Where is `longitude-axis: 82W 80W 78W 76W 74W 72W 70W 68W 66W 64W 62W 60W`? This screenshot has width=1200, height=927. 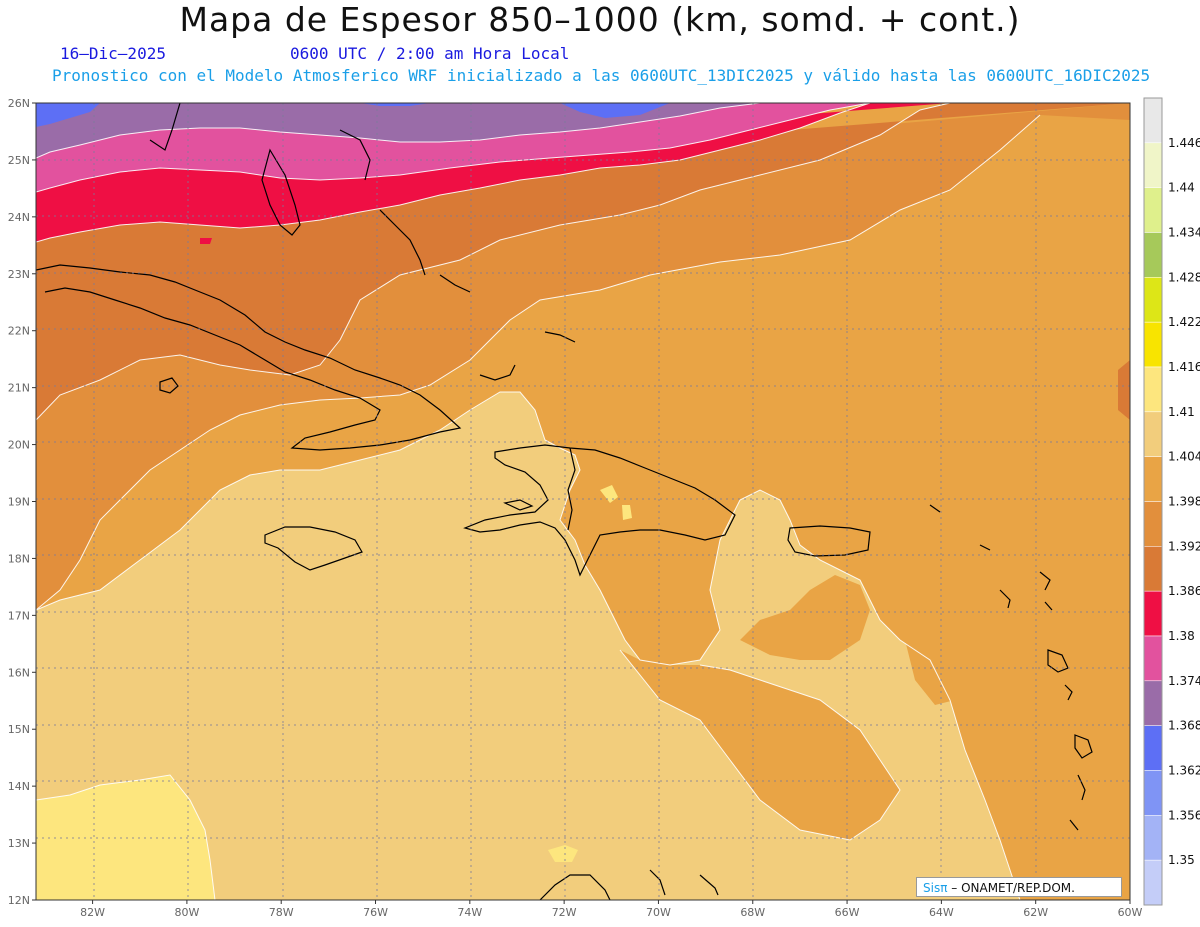 longitude-axis: 82W 80W 78W 76W 74W 72W 70W 68W 66W 64W 62W 60W is located at coordinates (611, 909).